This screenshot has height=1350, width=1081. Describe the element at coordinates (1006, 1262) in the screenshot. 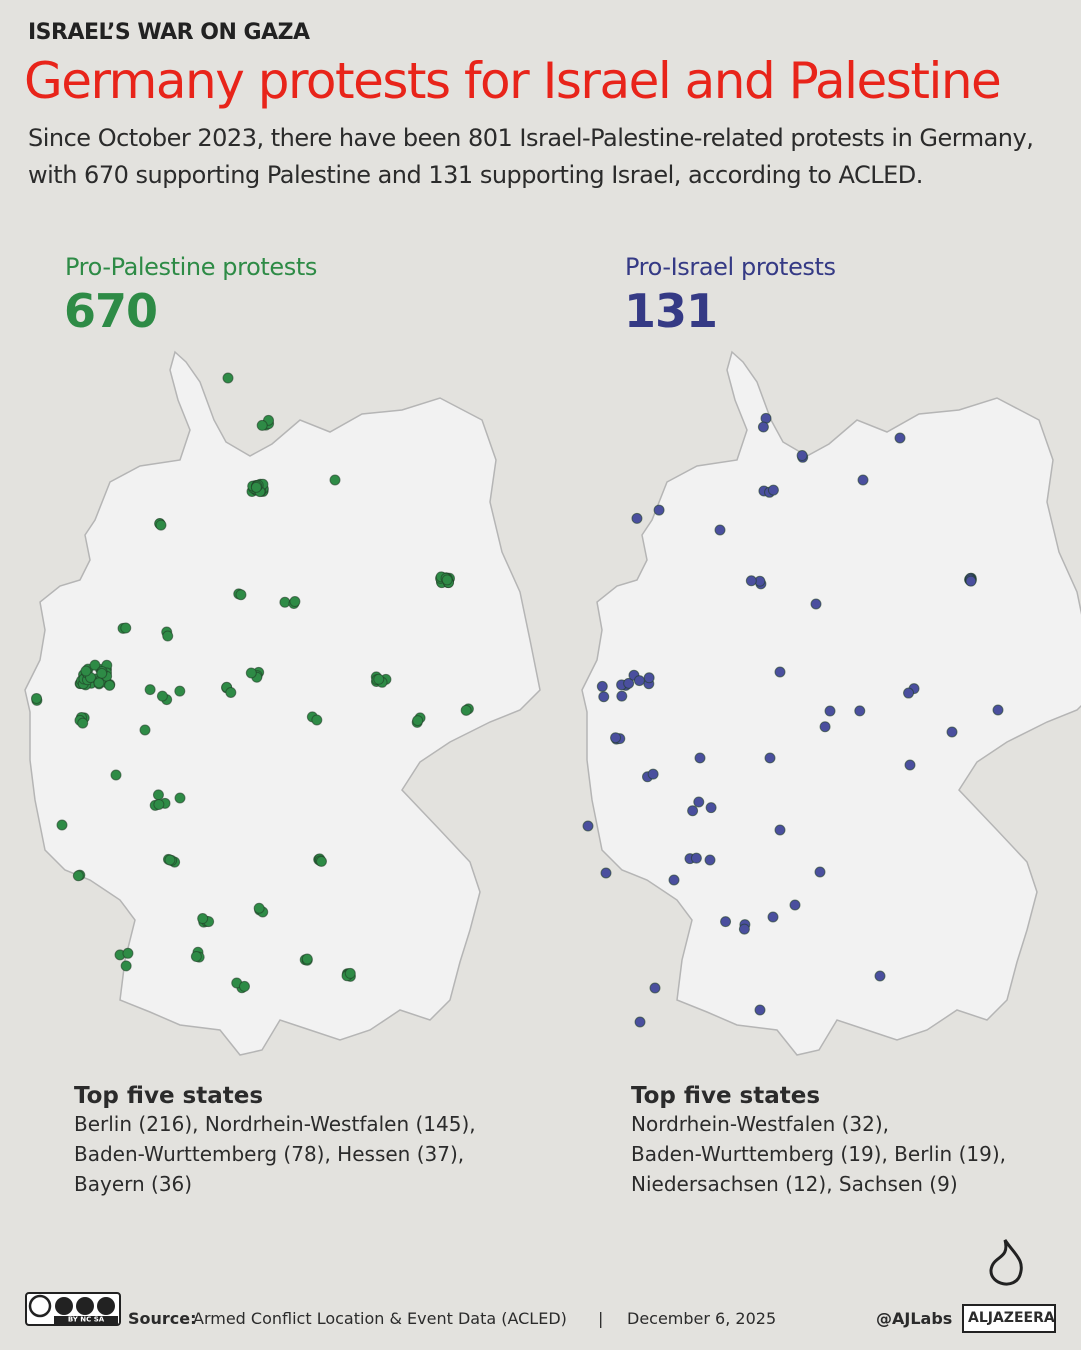

I see `aljazeera-emblem` at that location.